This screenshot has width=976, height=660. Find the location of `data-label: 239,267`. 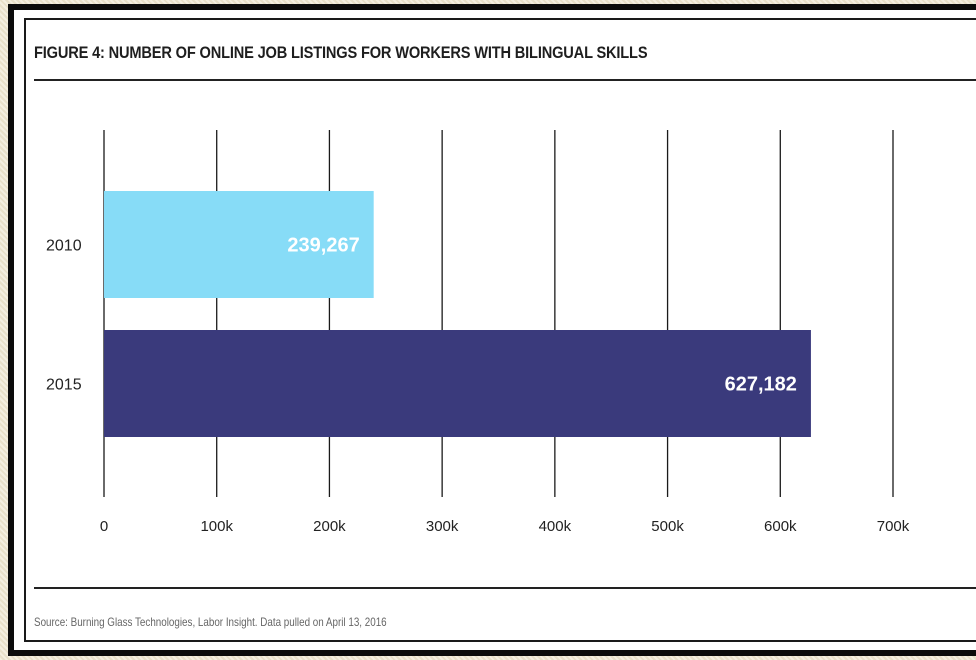

data-label: 239,267 is located at coordinates (323, 246).